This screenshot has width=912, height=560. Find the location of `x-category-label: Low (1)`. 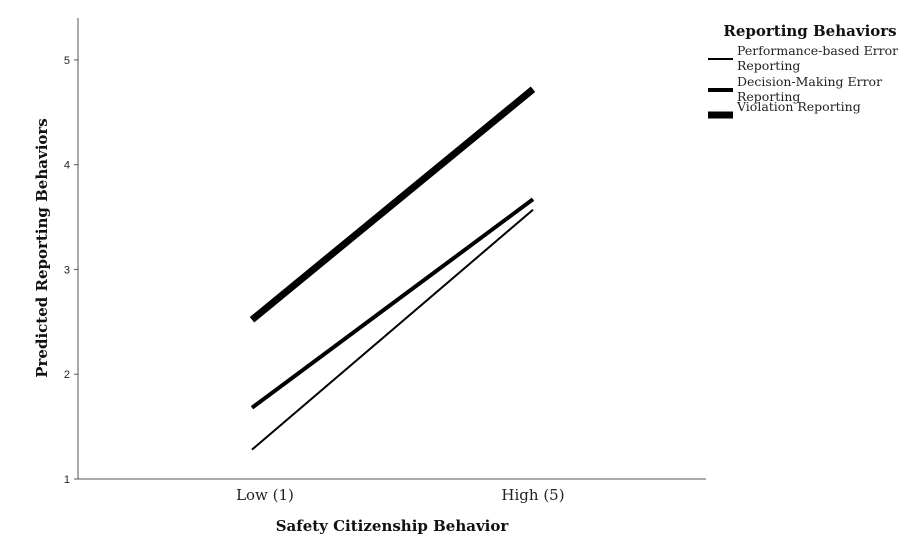

x-category-label: Low (1) is located at coordinates (265, 495).